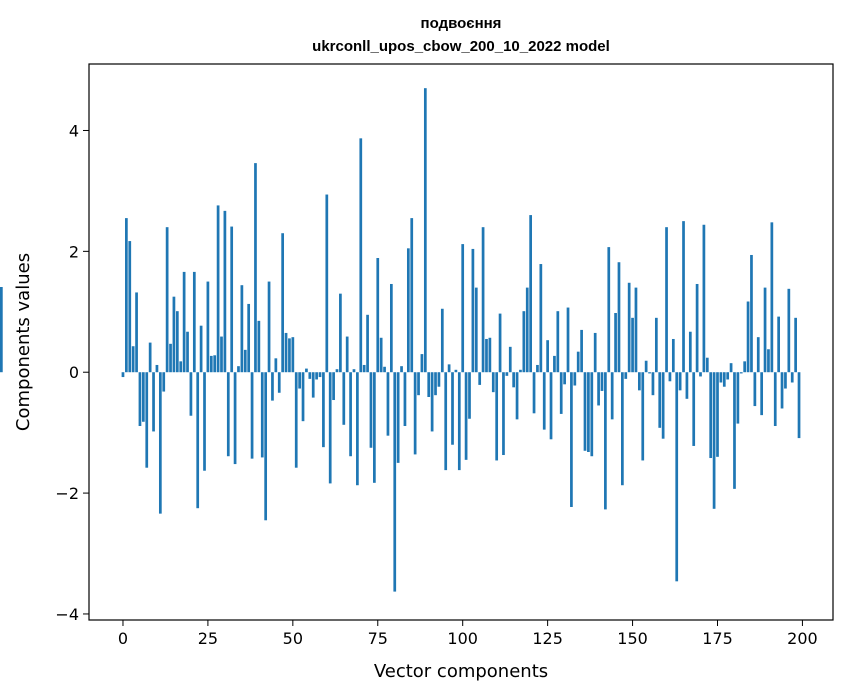 The width and height of the screenshot is (847, 696). I want to click on x-tick-label: 150, so click(632, 638).